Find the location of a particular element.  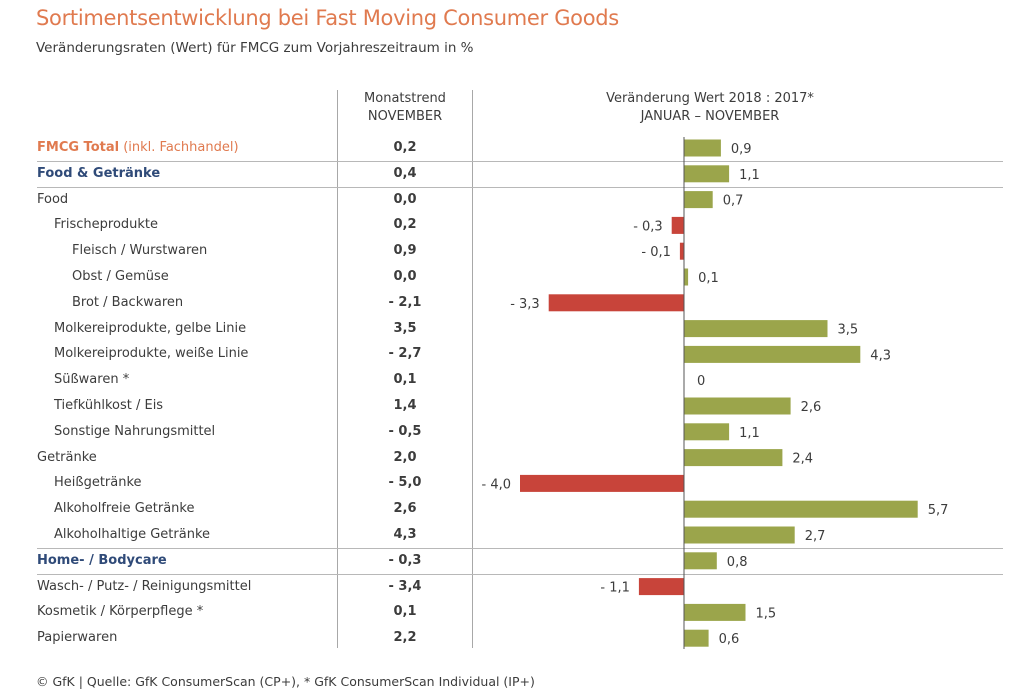

bar-value-label: - 1,1 is located at coordinates (615, 588).